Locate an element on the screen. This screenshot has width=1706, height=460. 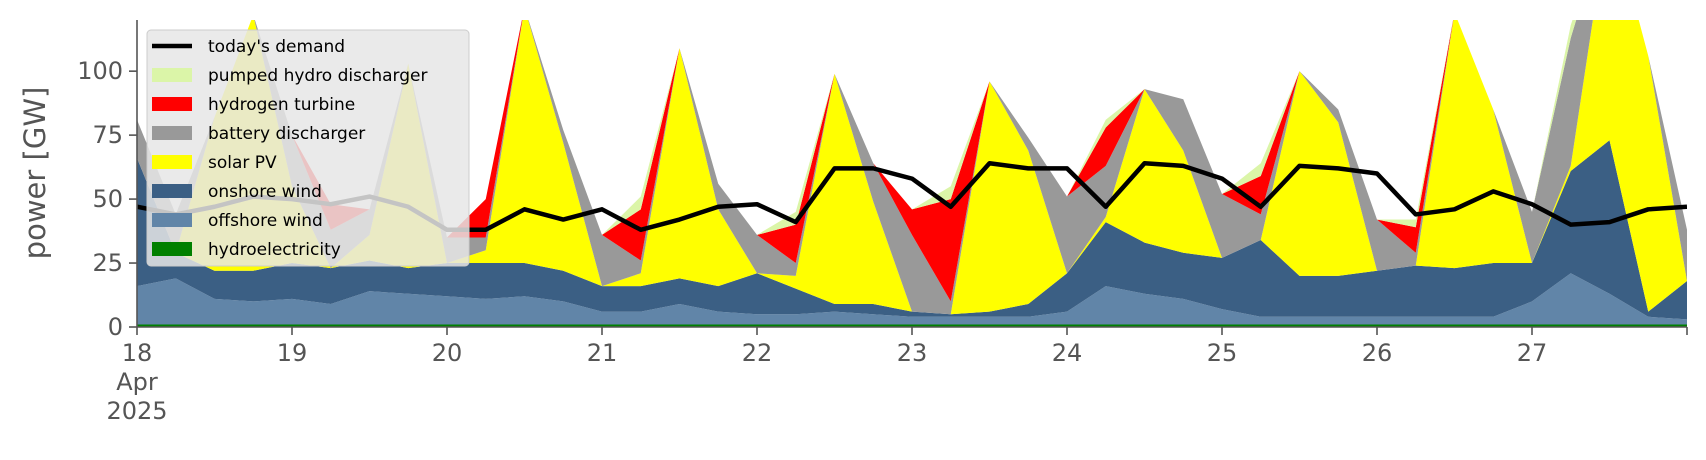
x-tick-label: 2025 is located at coordinates (136, 411).